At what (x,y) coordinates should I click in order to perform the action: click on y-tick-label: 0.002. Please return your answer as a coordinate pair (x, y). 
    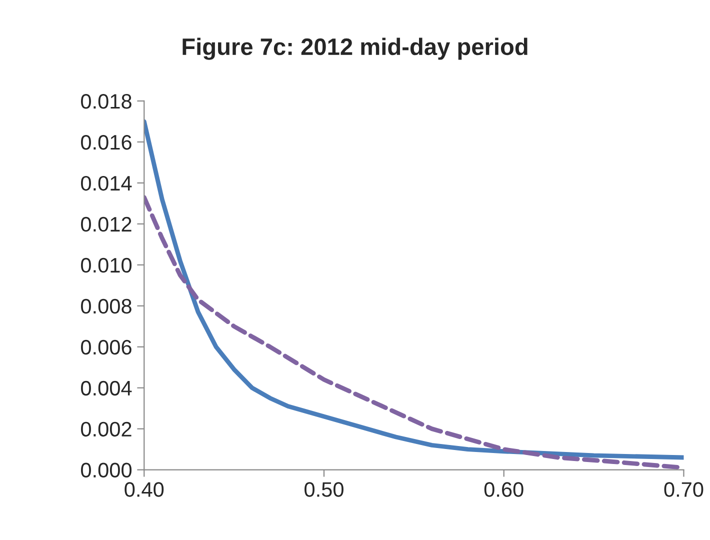
    Looking at the image, I should click on (106, 429).